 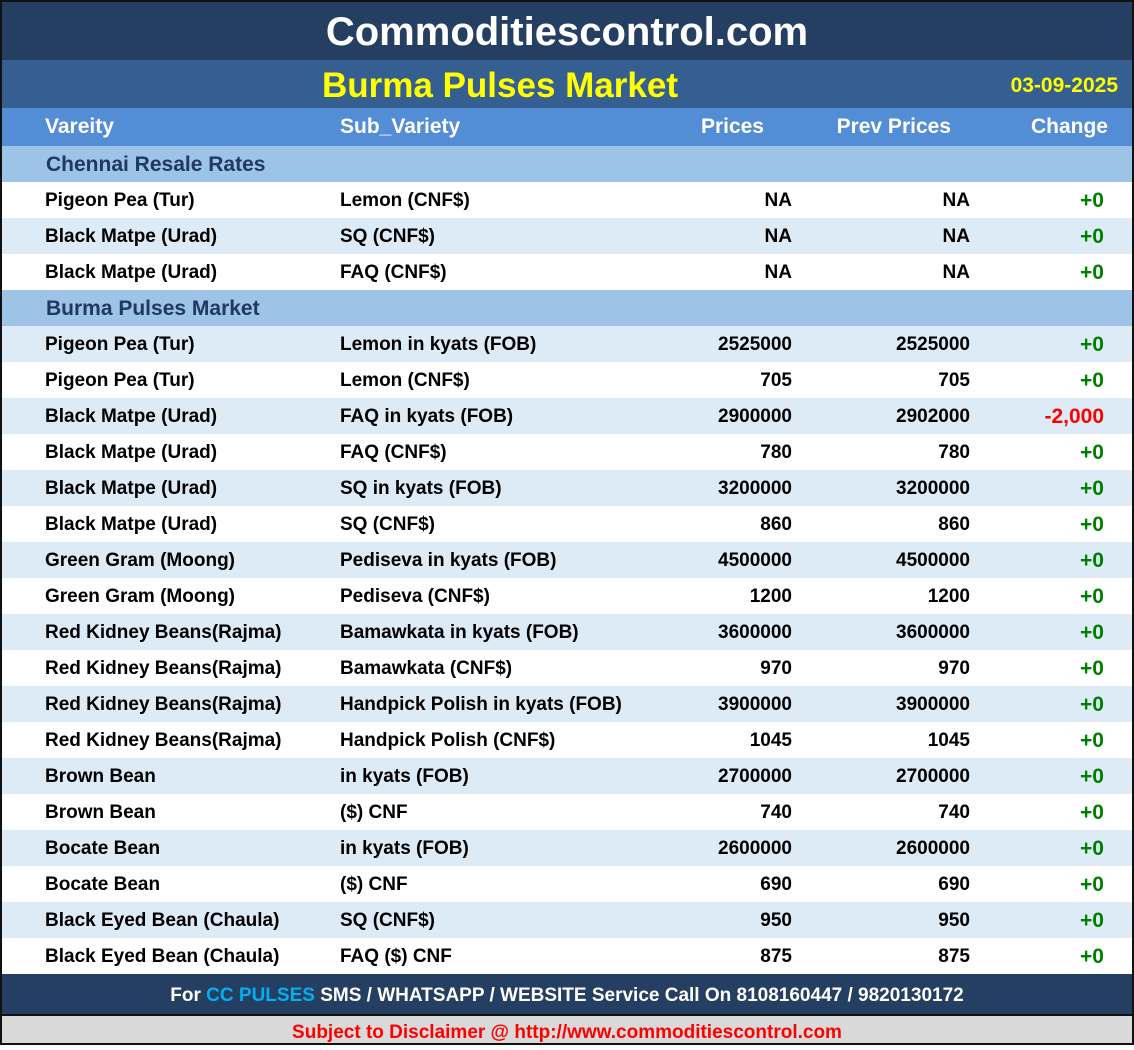 What do you see at coordinates (948, 740) in the screenshot?
I see `cell-prev-price: 1045` at bounding box center [948, 740].